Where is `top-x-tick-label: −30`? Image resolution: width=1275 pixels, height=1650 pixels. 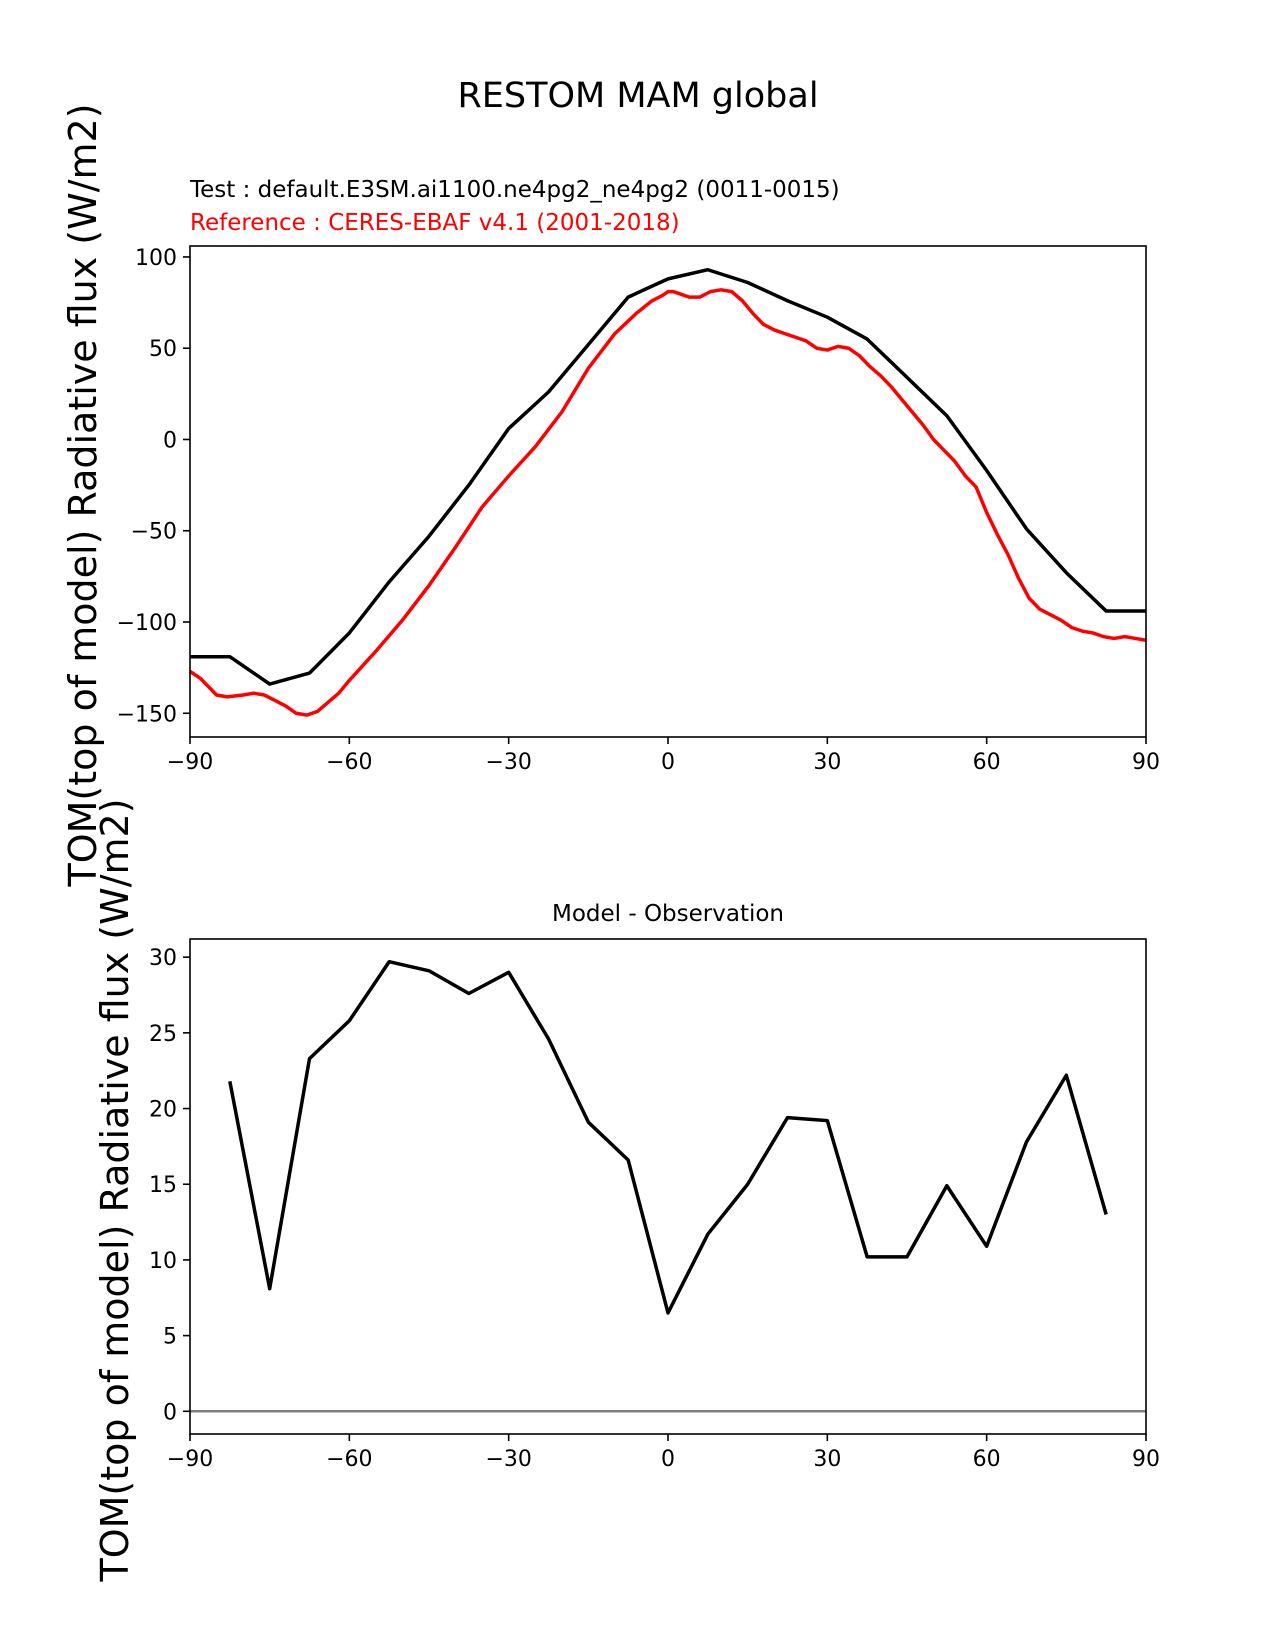
top-x-tick-label: −30 is located at coordinates (508, 762).